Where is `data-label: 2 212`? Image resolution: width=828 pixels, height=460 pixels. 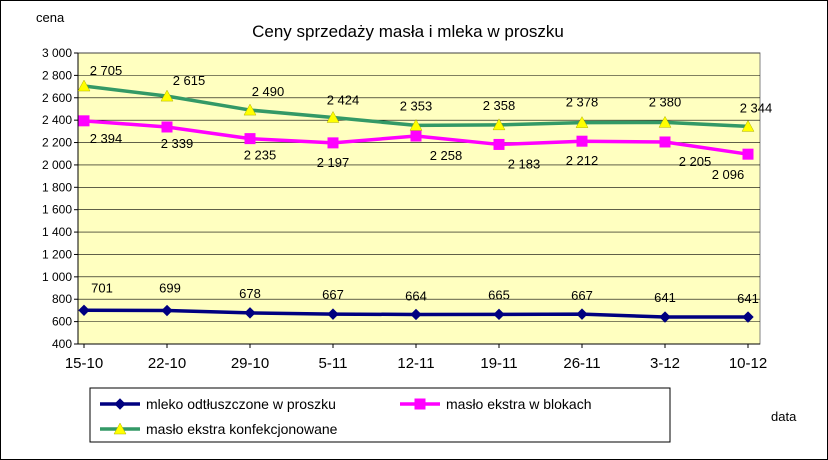
data-label: 2 212 is located at coordinates (582, 160).